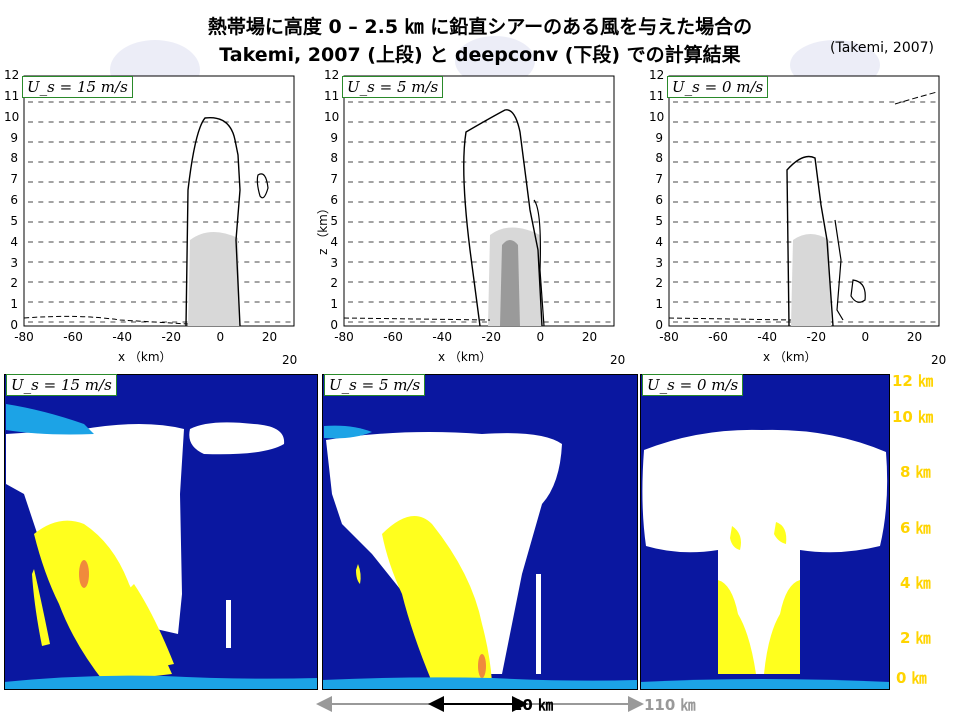 The width and height of the screenshot is (960, 720). What do you see at coordinates (480, 27) in the screenshot?
I see `slide-title-line1: 熱帯場に高度 0 – 2.5 ㎞ に鉛直シアーのある風を与えた場合の` at bounding box center [480, 27].